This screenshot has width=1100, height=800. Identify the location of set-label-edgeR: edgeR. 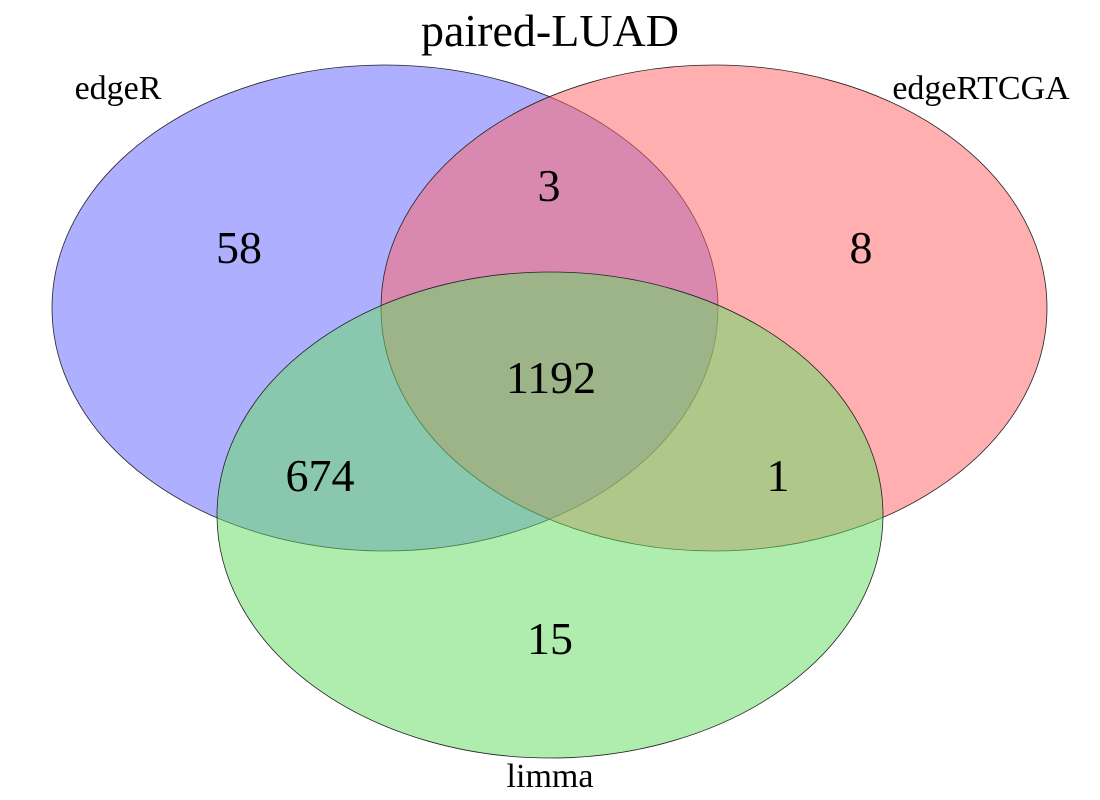
(118, 88).